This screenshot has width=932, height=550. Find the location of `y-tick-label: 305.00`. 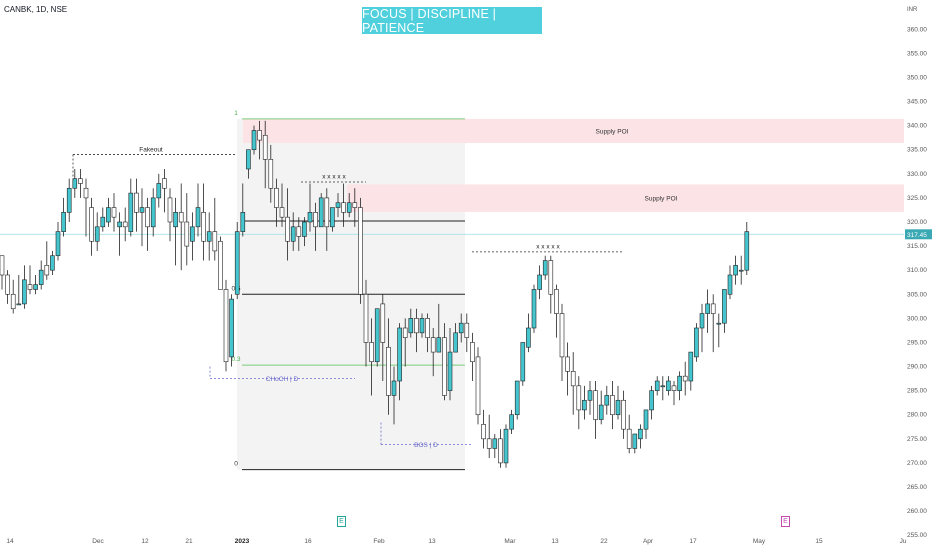

y-tick-label: 305.00 is located at coordinates (917, 294).